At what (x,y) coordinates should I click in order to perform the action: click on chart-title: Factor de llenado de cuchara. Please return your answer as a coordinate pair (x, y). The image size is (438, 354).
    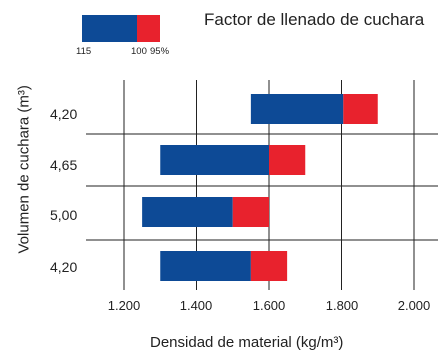
    Looking at the image, I should click on (314, 19).